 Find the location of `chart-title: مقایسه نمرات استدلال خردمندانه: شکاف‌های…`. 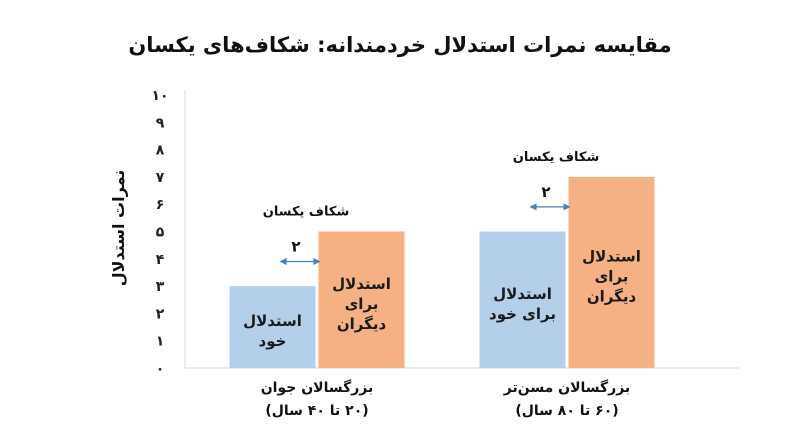

chart-title: مقایسه نمرات استدلال خردمندانه: شکاف‌های… is located at coordinates (399, 45).